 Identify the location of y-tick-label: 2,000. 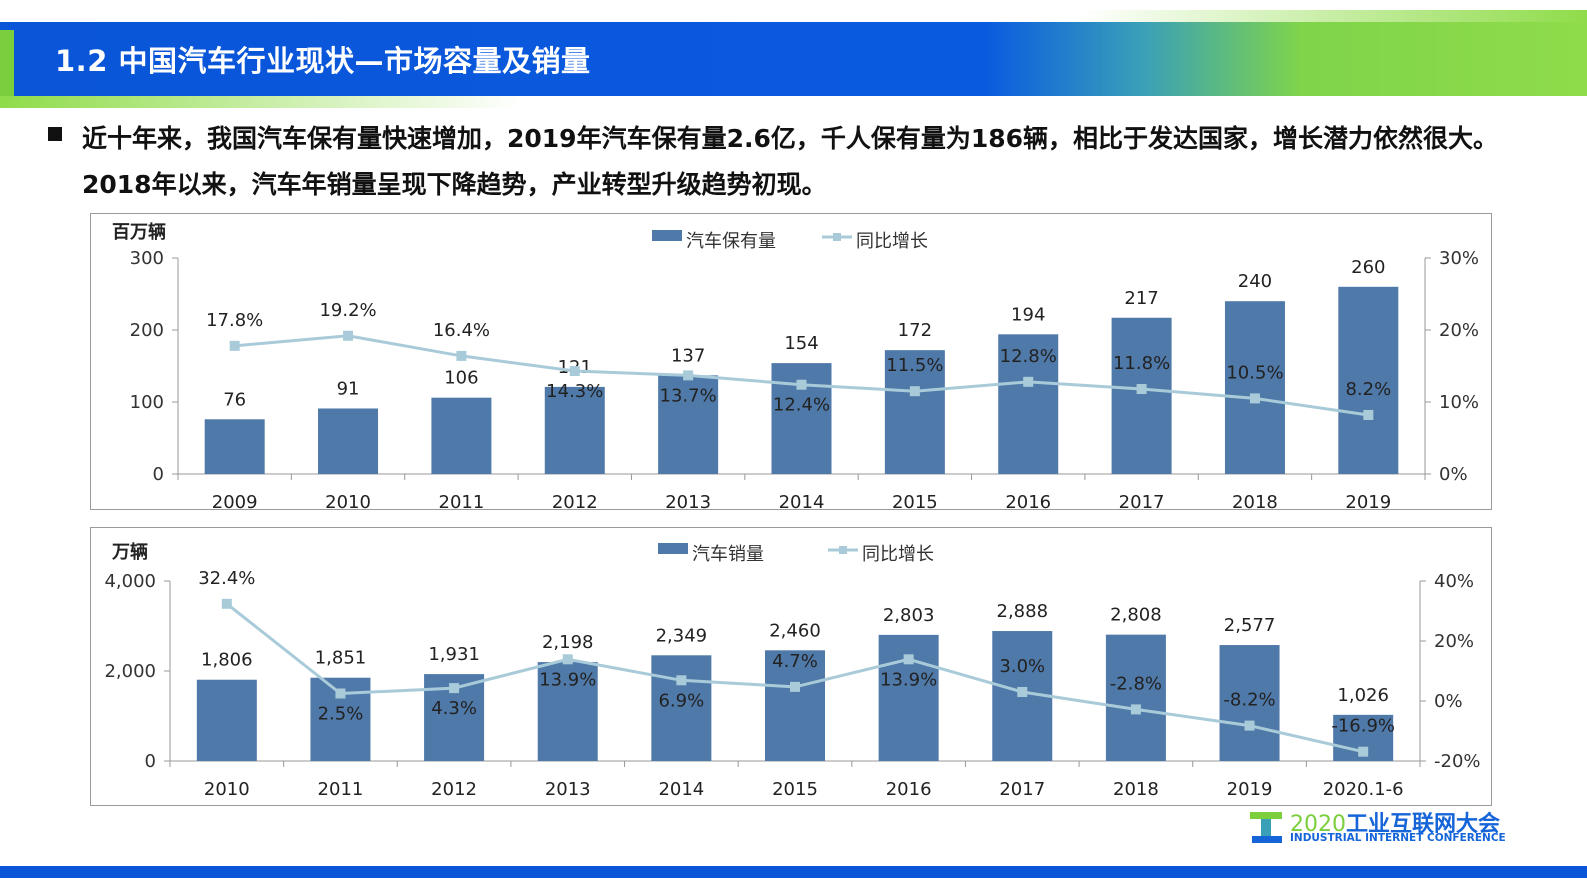
(130, 671).